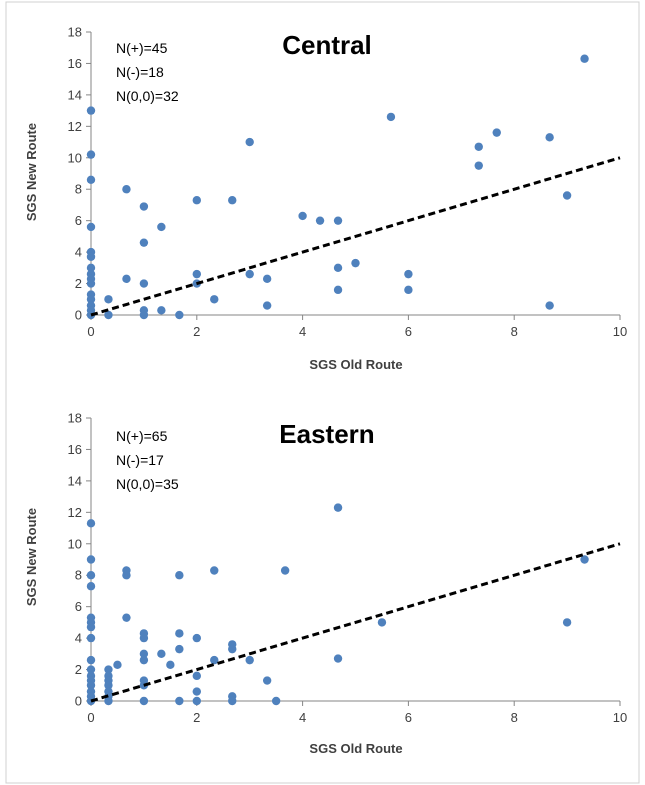 Image resolution: width=645 pixels, height=785 pixels. What do you see at coordinates (75, 32) in the screenshot?
I see `central-y-tick-label: 18` at bounding box center [75, 32].